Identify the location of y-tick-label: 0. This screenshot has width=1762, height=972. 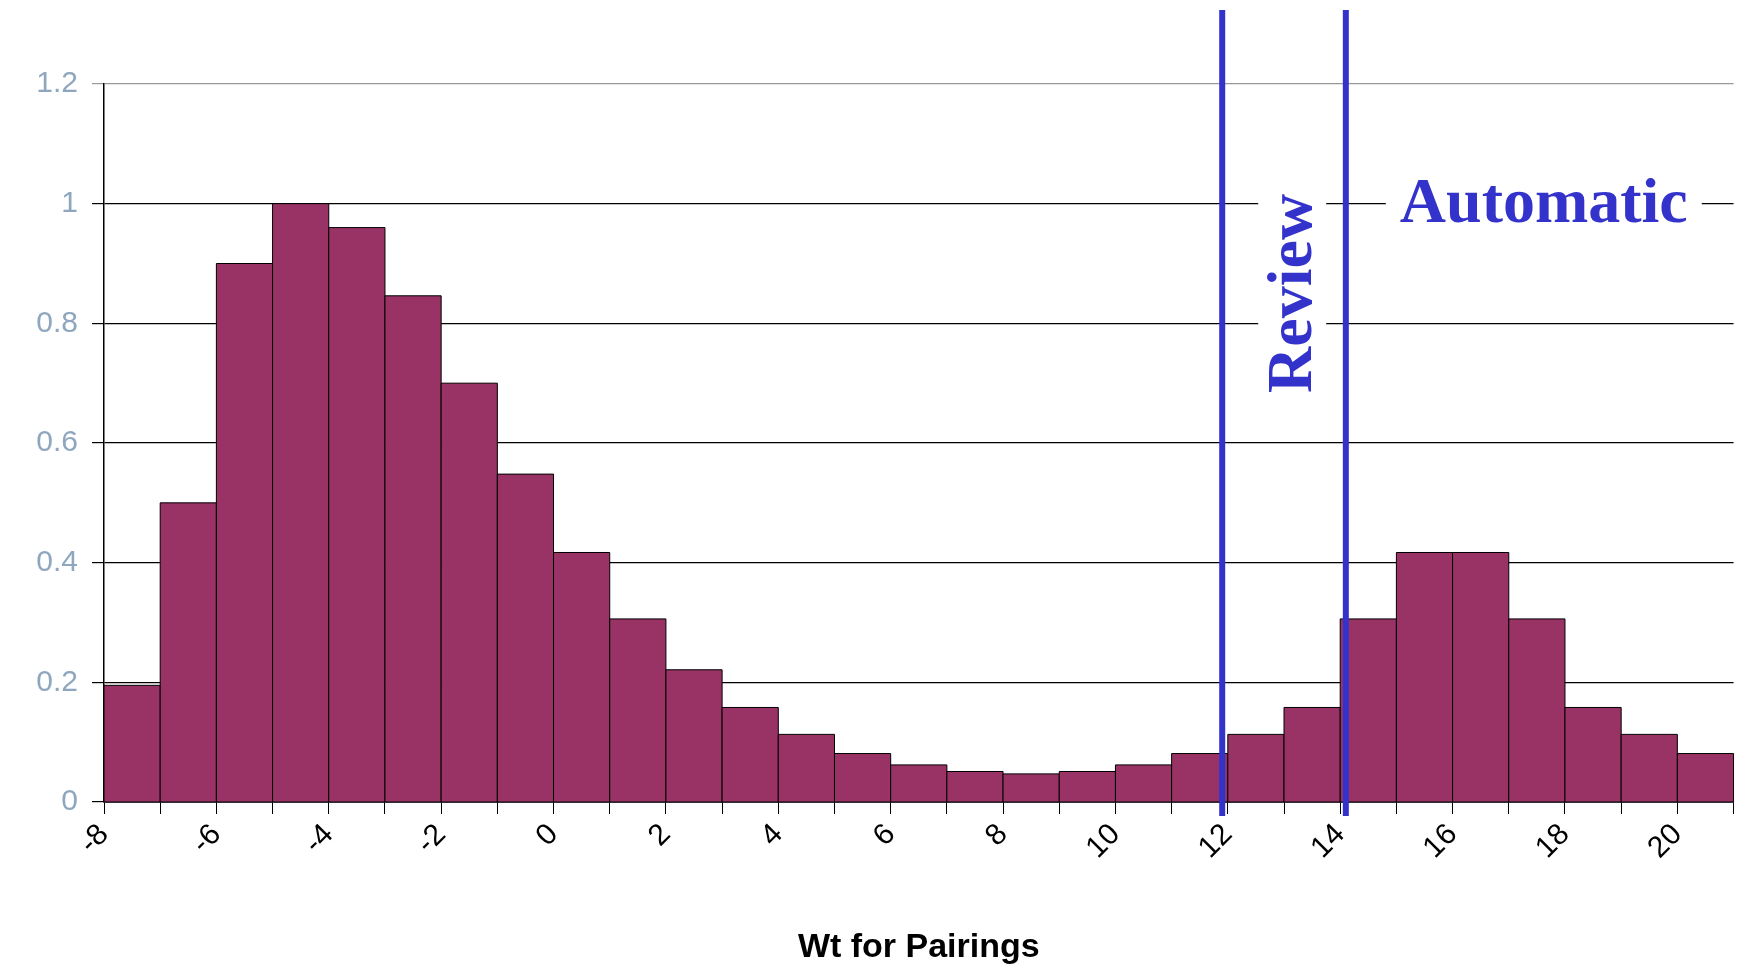
(69, 800).